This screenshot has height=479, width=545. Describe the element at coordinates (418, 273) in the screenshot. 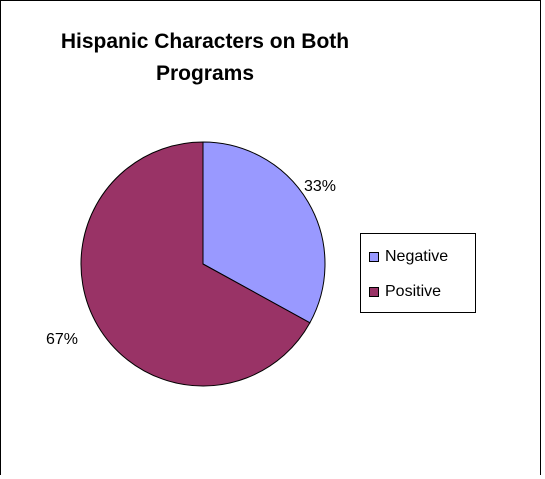

I see `legend: Negative Positive` at that location.